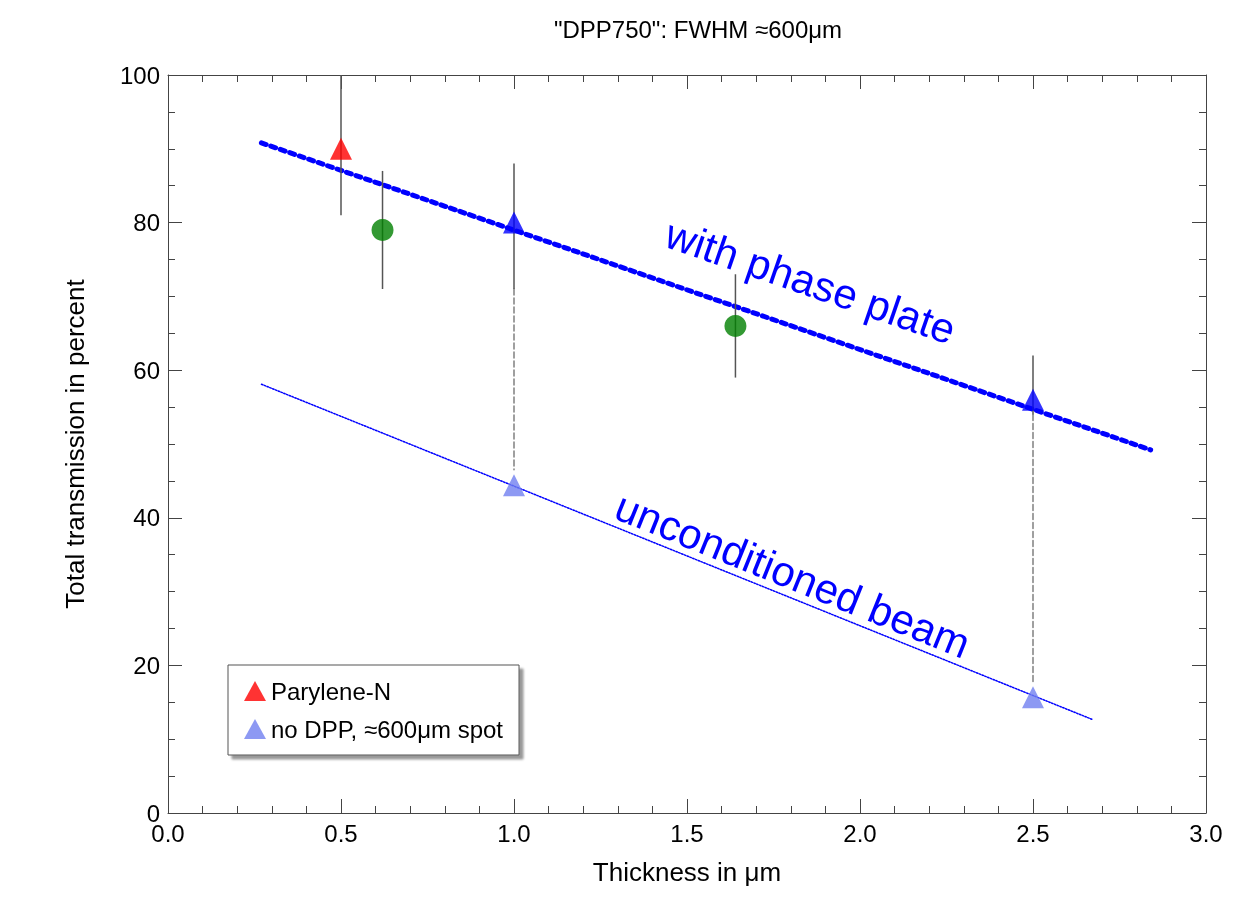  What do you see at coordinates (514, 833) in the screenshot?
I see `x-tick-label: 1.0` at bounding box center [514, 833].